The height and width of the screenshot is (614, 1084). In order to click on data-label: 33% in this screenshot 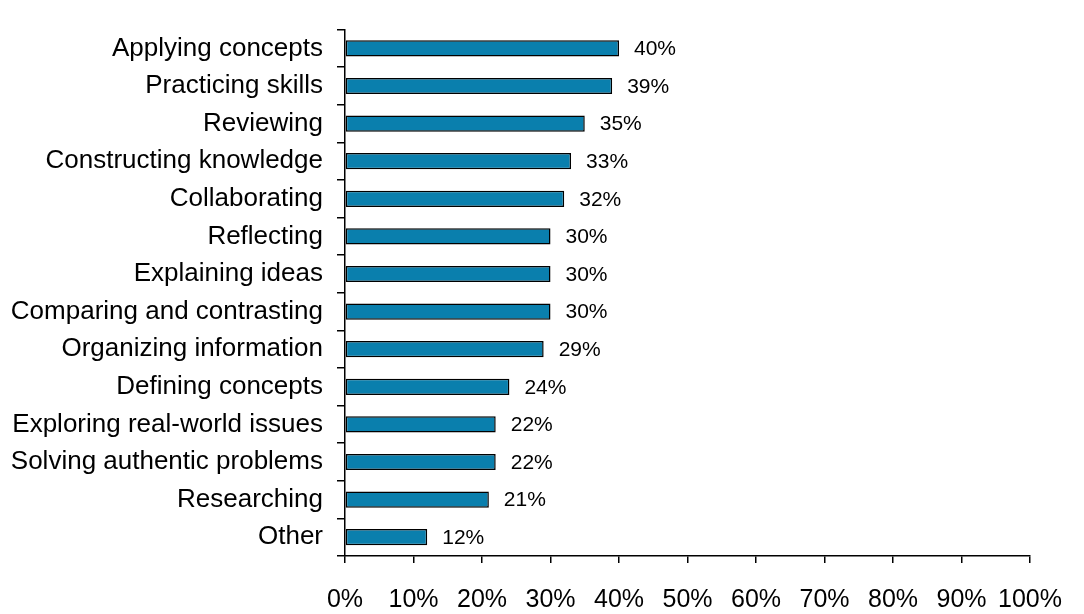, I will do `click(607, 160)`.